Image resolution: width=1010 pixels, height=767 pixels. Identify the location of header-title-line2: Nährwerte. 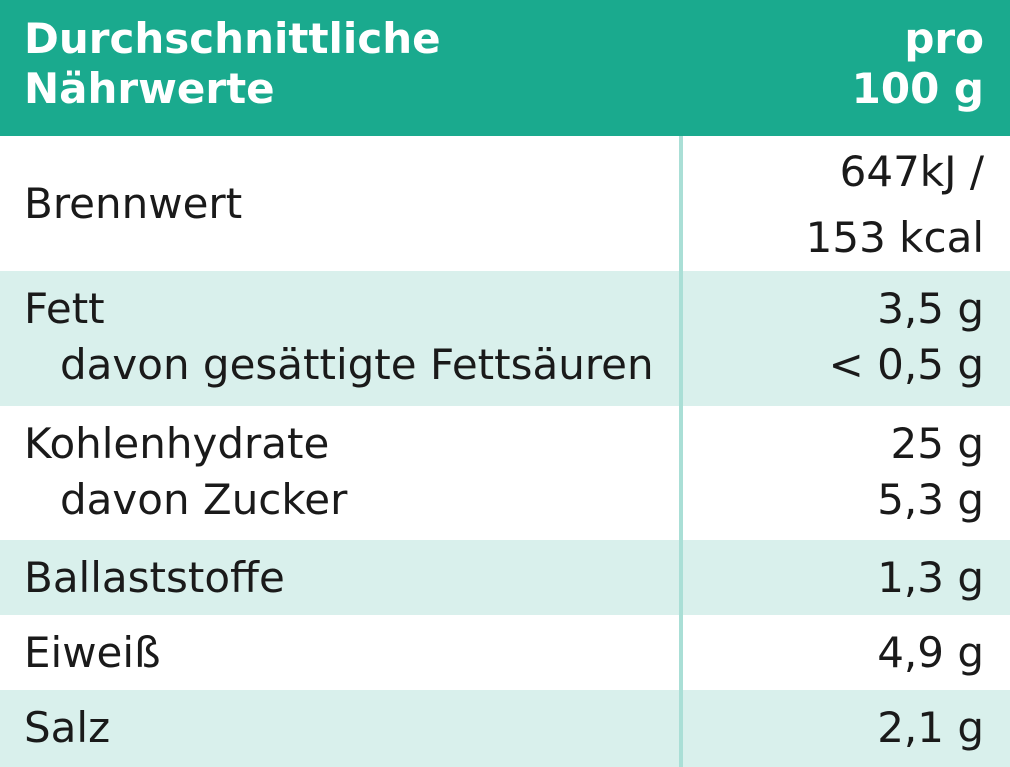
(149, 88).